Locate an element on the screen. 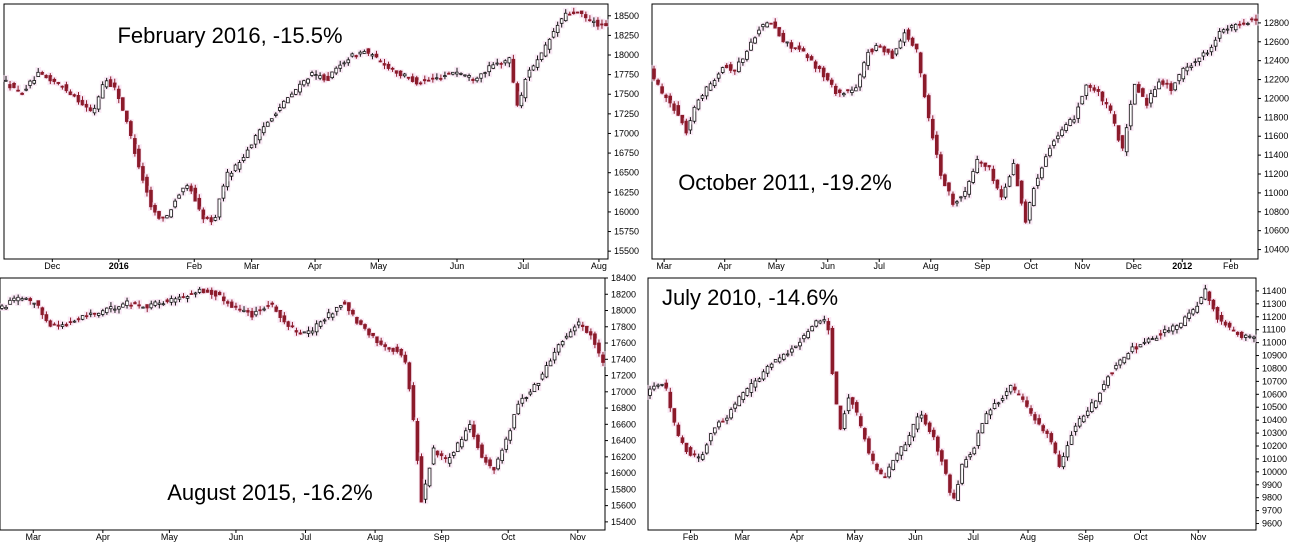 The image size is (1292, 548). y-tick-label: 15500 is located at coordinates (626, 251).